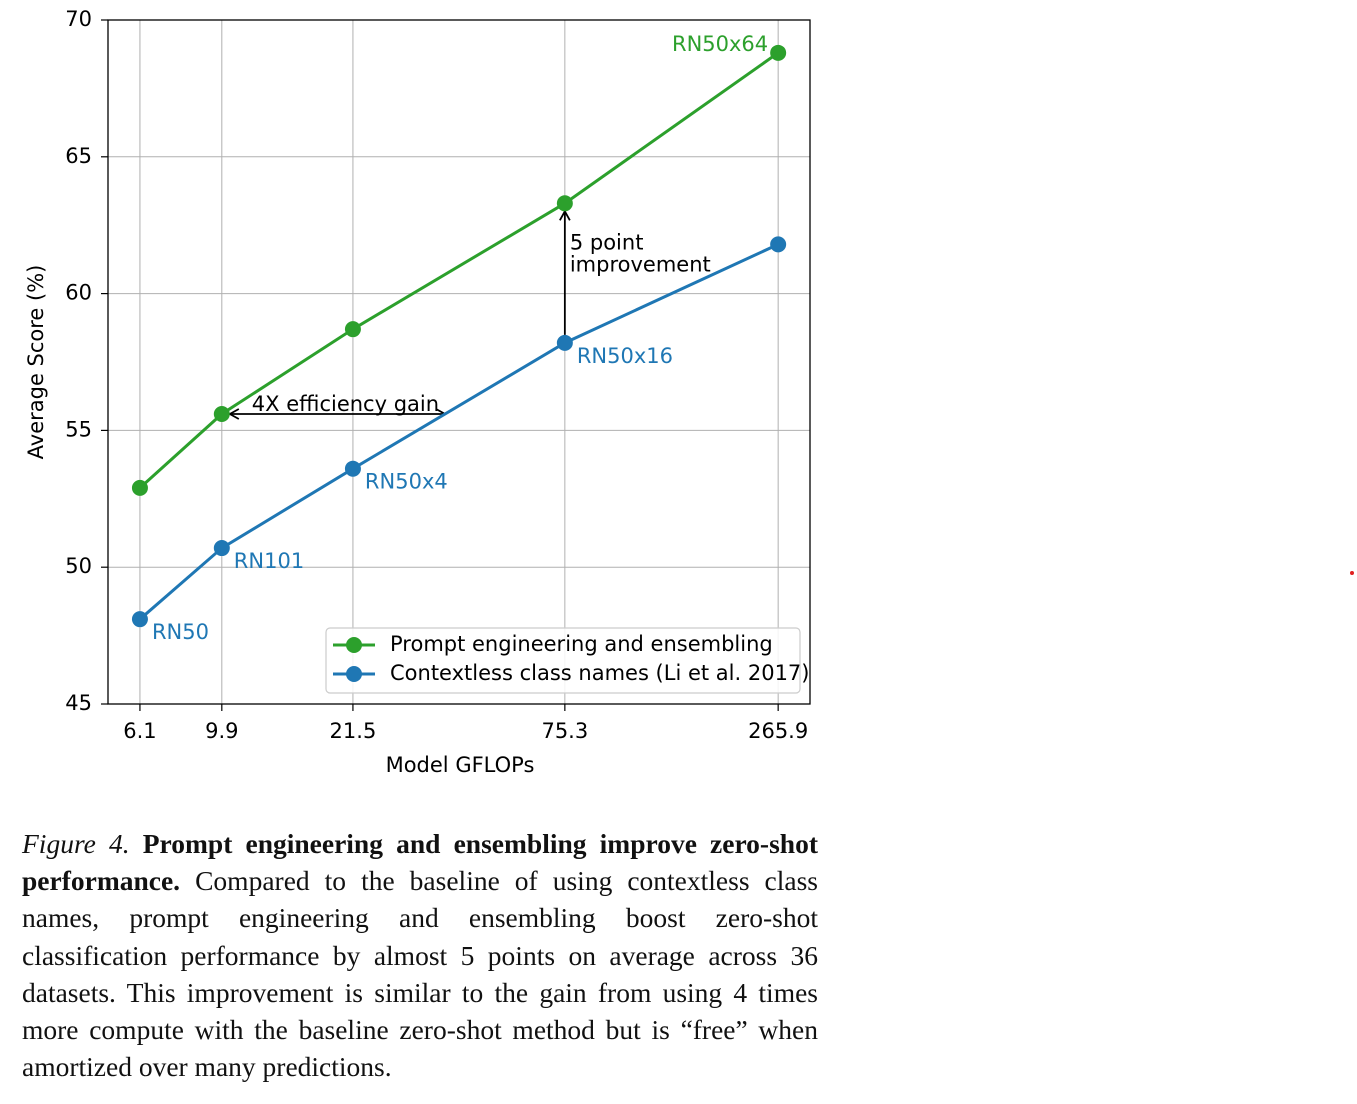 The height and width of the screenshot is (1104, 1357). What do you see at coordinates (78, 19) in the screenshot?
I see `y-tick-label: 70` at bounding box center [78, 19].